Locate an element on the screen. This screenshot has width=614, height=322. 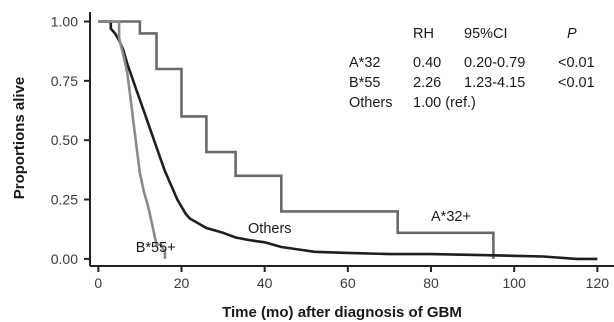
x-tick-label: 80 is located at coordinates (431, 283).